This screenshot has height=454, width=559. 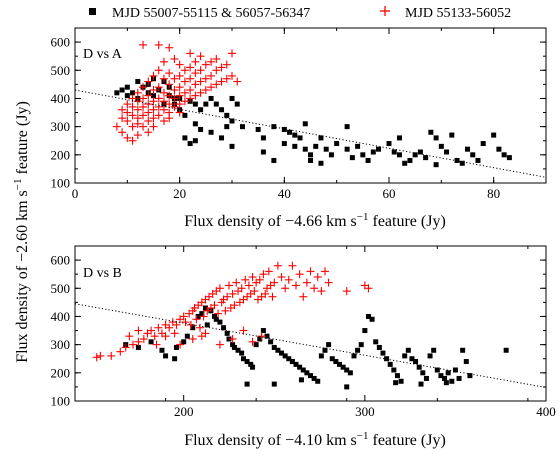 What do you see at coordinates (22, 276) in the screenshot?
I see `y-axis-label-prefix: Flux density of −2.60 km s` at bounding box center [22, 276].